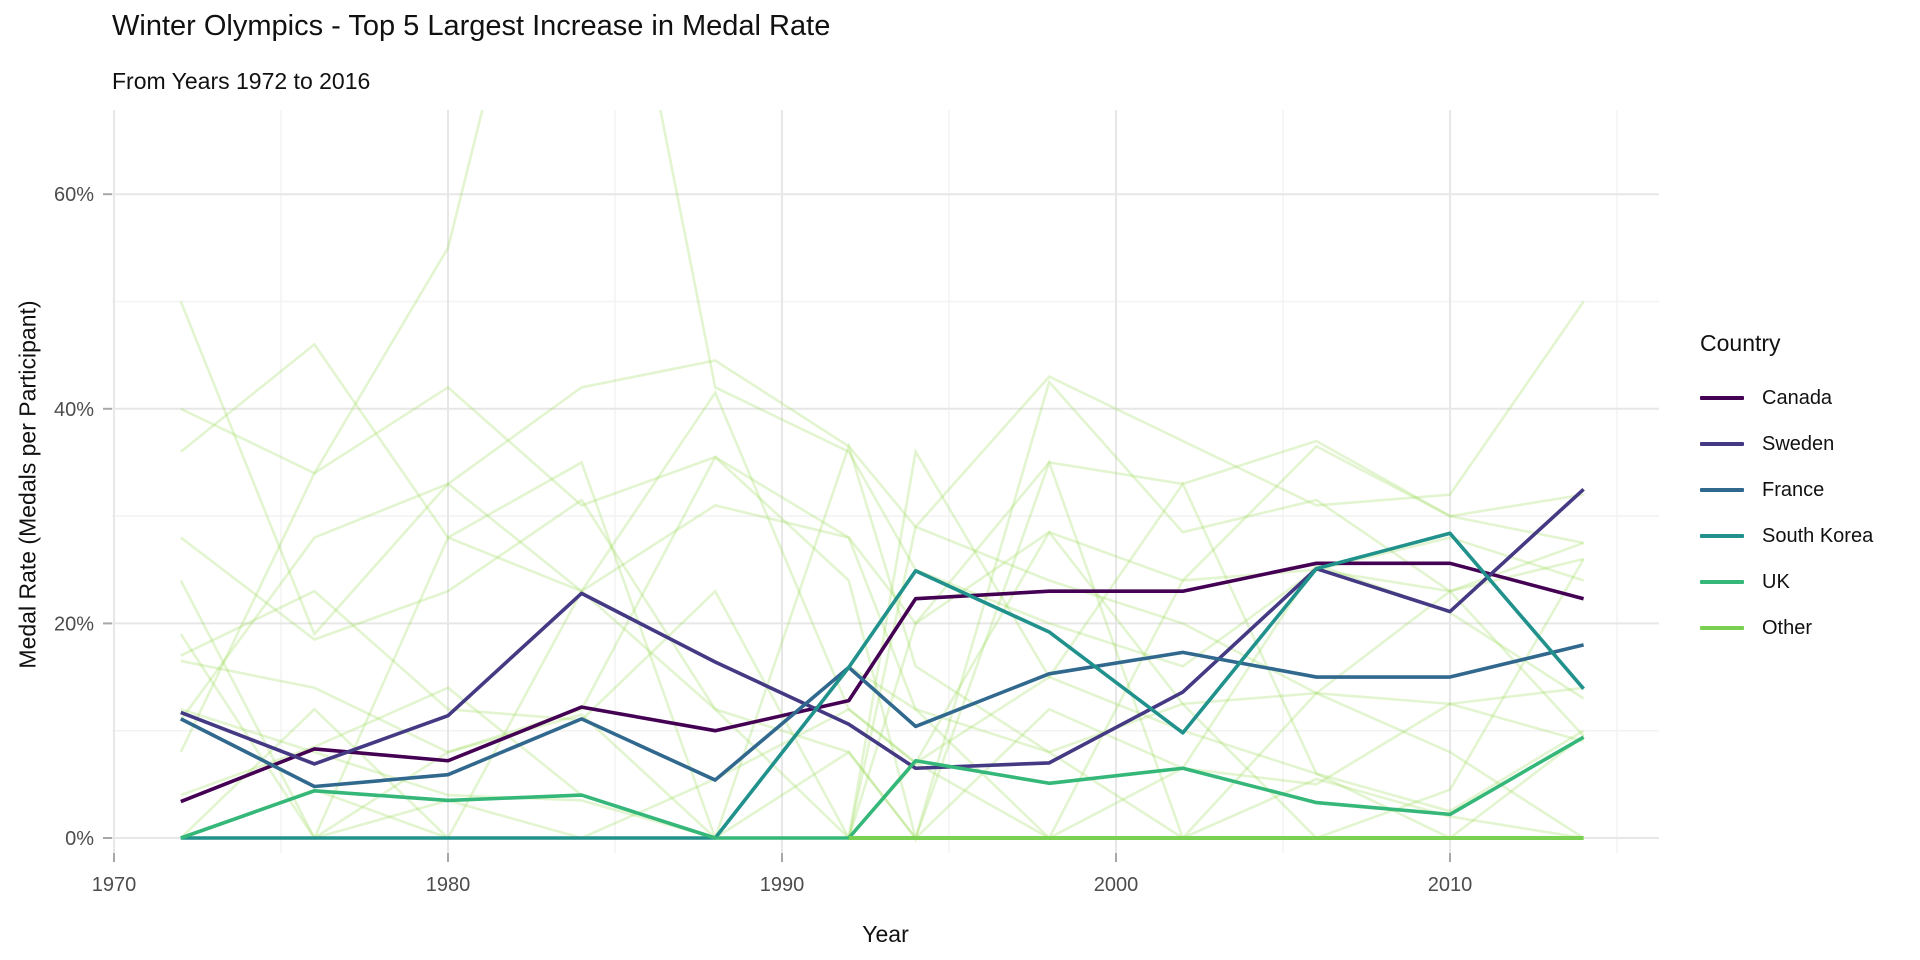  I want to click on legend-key-canada, so click(1722, 398).